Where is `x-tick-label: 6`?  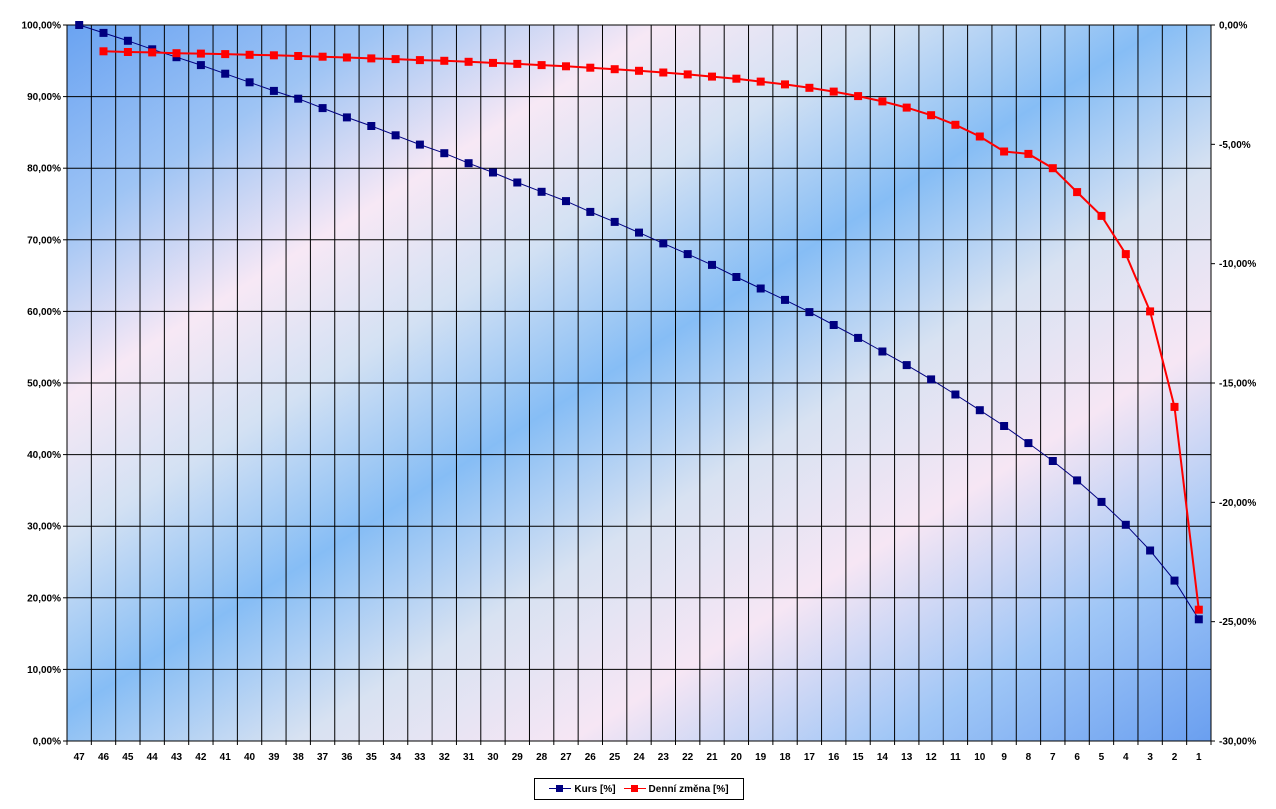 x-tick-label: 6 is located at coordinates (1077, 757).